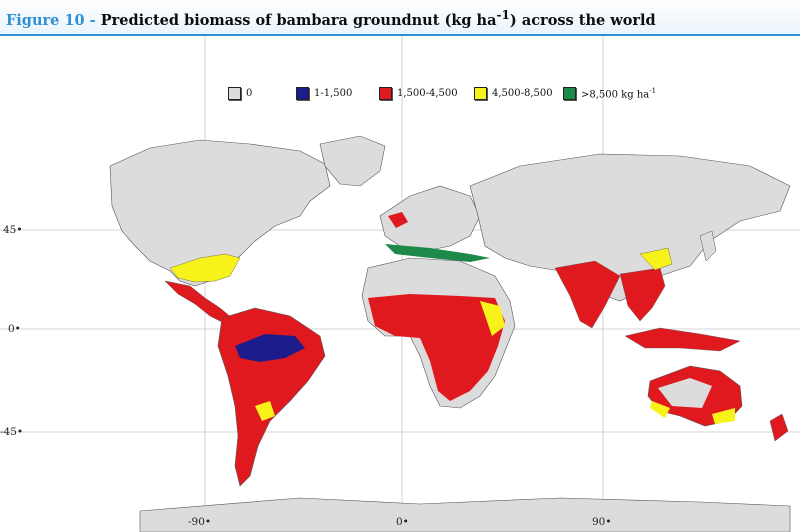  Describe the element at coordinates (270, 348) in the screenshot. I see `amazon-blue-zone` at that location.